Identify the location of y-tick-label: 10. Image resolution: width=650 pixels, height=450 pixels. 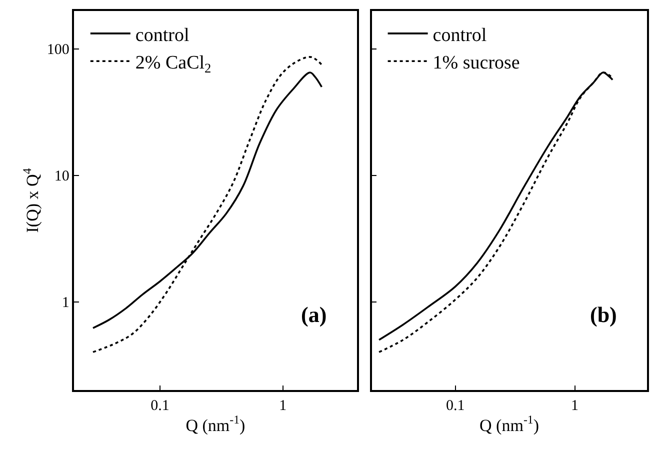
(62, 176).